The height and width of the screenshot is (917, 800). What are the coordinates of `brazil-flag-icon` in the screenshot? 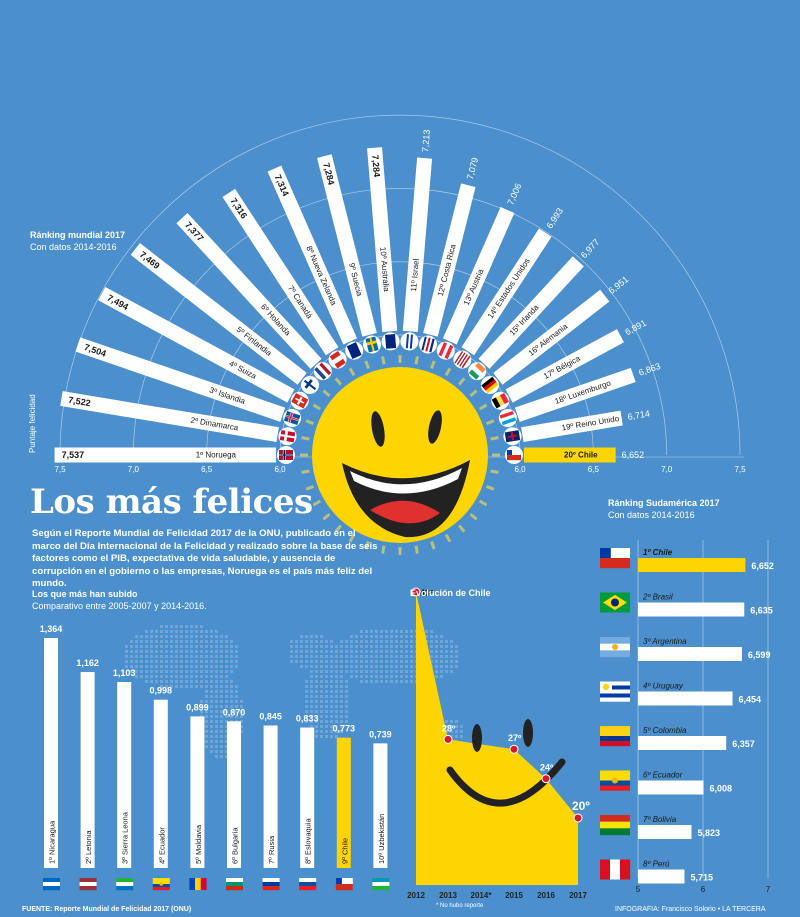 It's located at (615, 602).